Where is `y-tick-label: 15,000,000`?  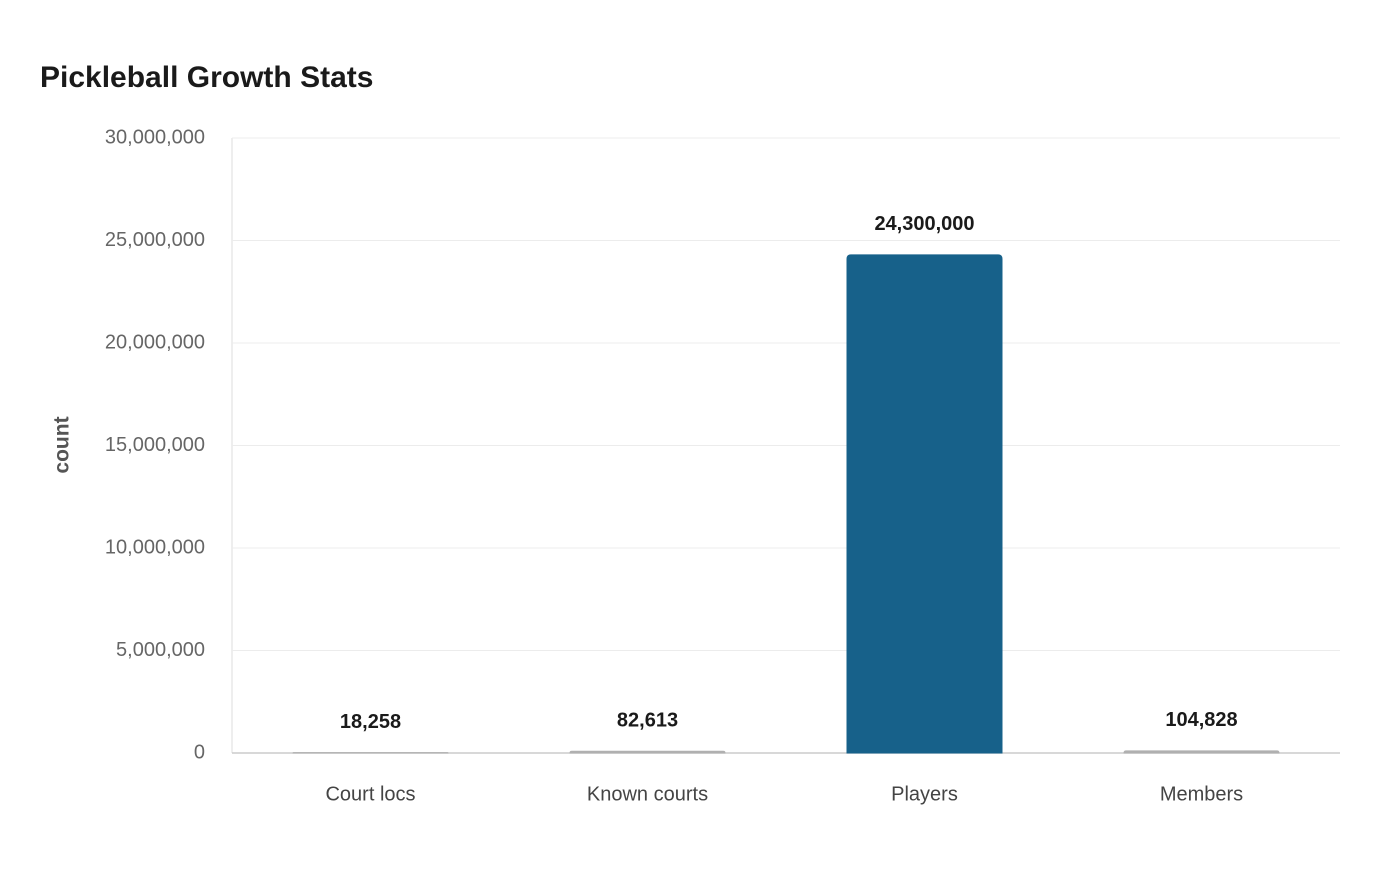 y-tick-label: 15,000,000 is located at coordinates (155, 445).